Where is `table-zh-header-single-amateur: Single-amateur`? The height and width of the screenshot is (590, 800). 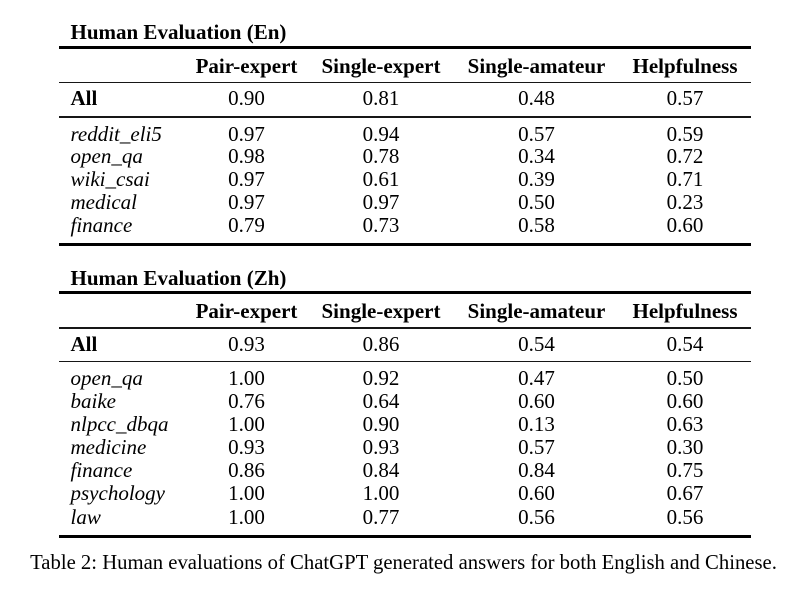
table-zh-header-single-amateur: Single-amateur is located at coordinates (536, 310).